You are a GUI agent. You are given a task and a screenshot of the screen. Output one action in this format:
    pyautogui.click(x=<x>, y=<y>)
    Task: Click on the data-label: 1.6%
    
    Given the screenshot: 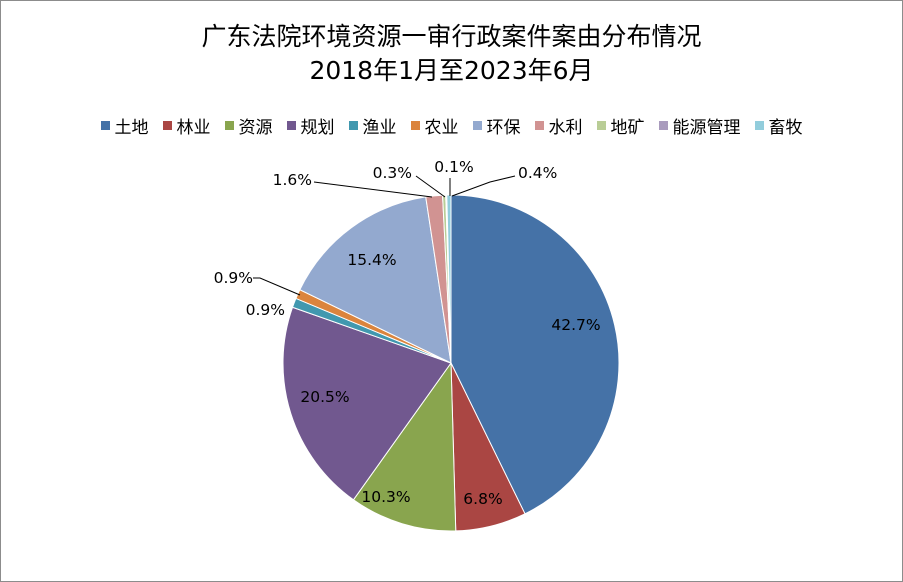 What is the action you would take?
    pyautogui.click(x=292, y=180)
    